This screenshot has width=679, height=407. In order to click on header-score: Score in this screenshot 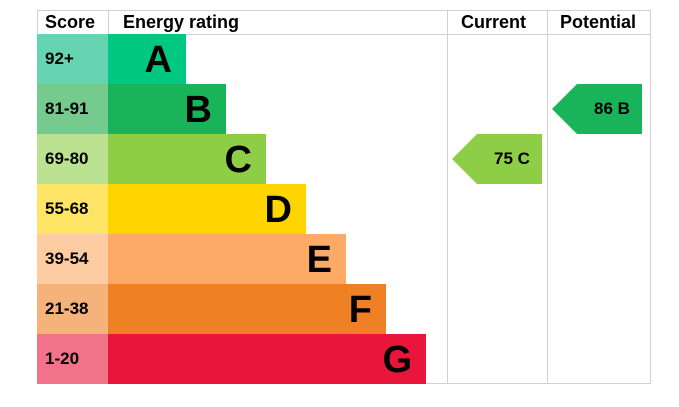, I will do `click(70, 22)`.